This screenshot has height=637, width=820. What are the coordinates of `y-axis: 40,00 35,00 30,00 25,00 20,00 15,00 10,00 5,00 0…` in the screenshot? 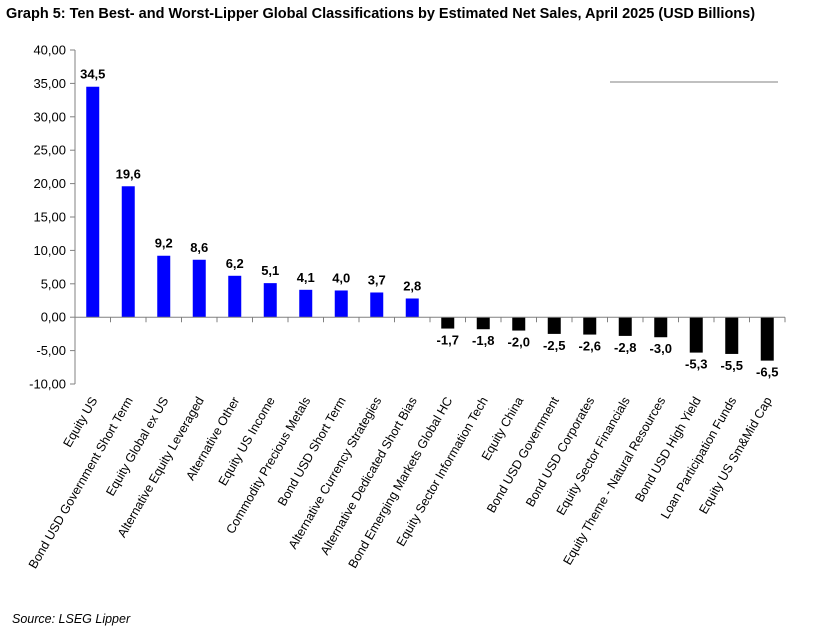 It's located at (52, 217).